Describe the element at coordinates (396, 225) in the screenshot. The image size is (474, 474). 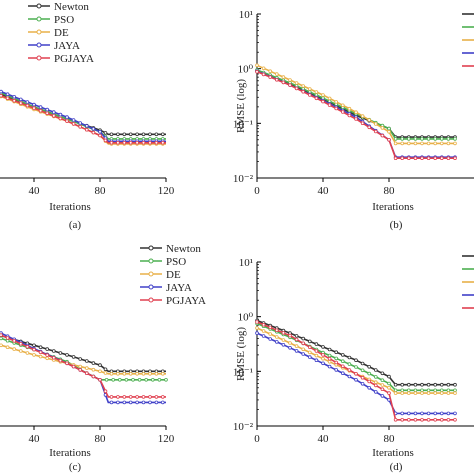
I see `panel-caption: (b)` at that location.